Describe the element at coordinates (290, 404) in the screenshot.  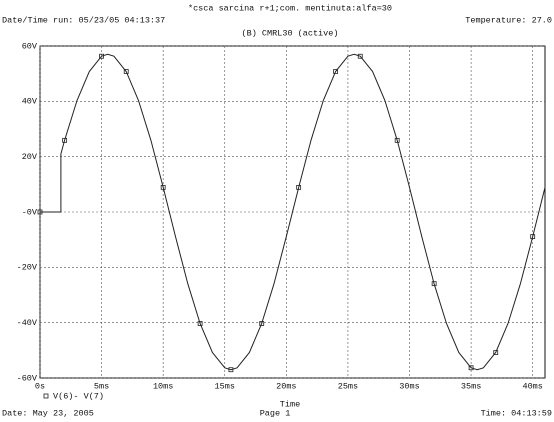
I see `x-axis-label: Time` at that location.